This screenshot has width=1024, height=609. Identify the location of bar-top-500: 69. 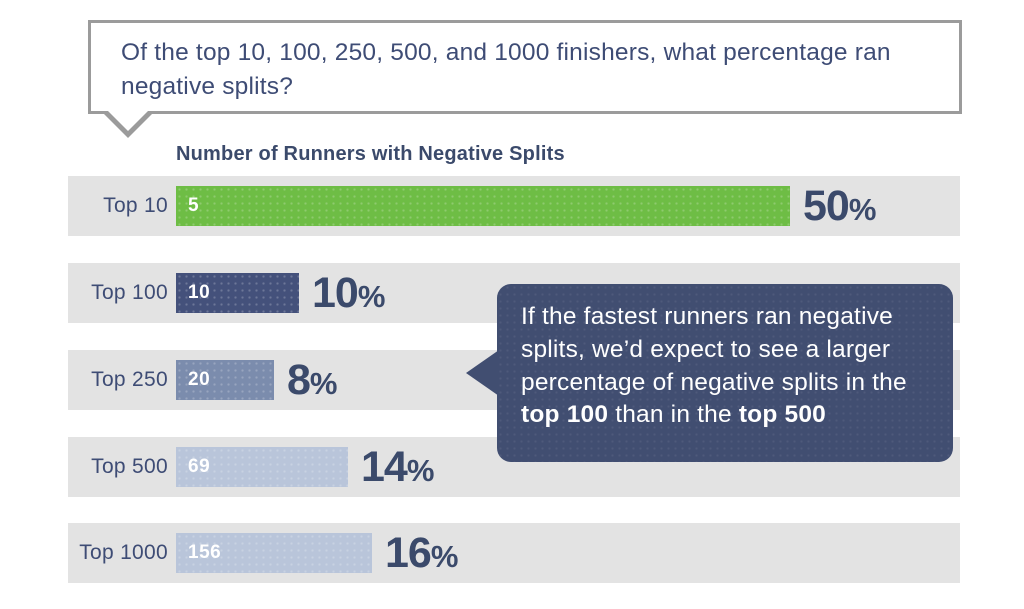
(262, 467).